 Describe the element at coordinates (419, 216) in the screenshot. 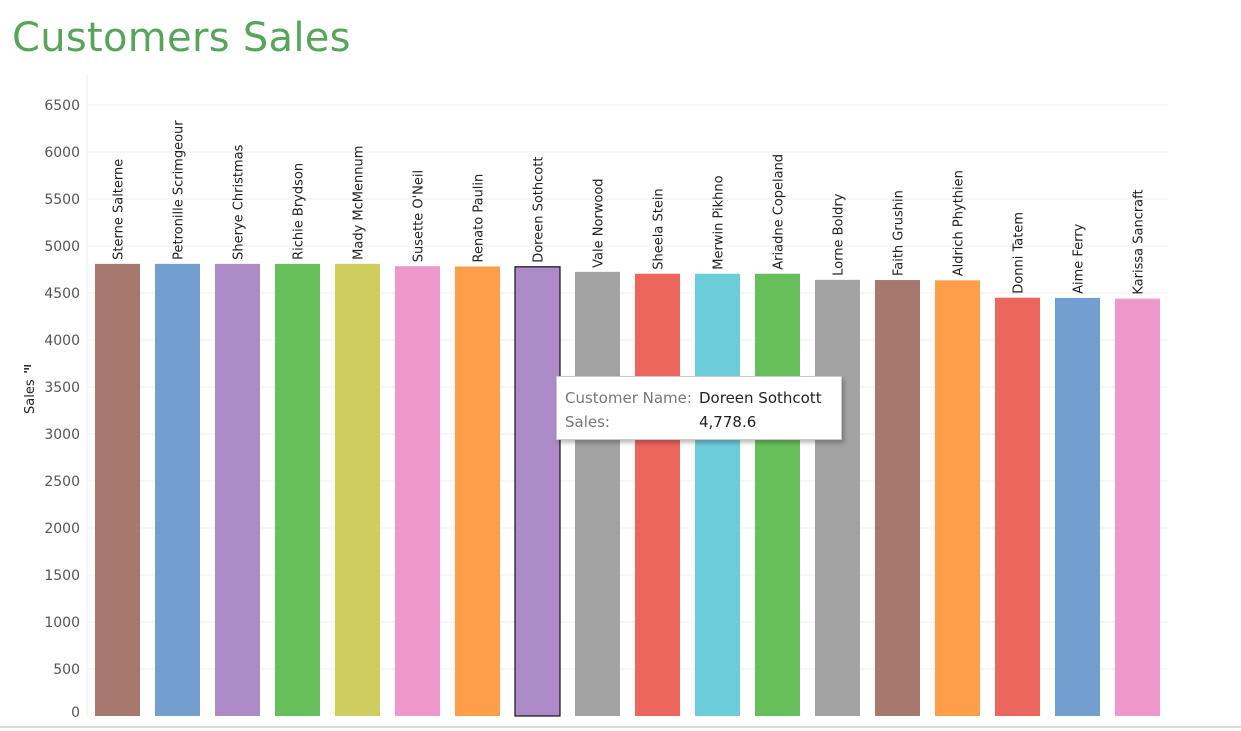

I see `bar-label: Susette O'Neil` at that location.